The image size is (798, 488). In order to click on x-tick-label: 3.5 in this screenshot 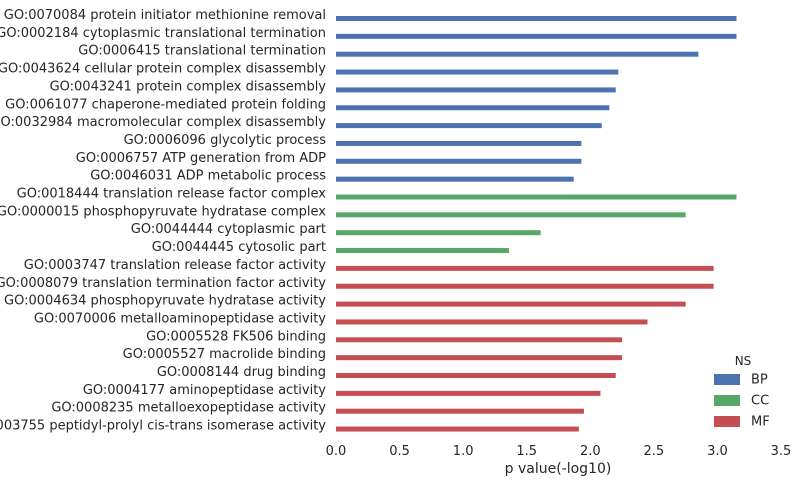, I will do `click(781, 451)`.